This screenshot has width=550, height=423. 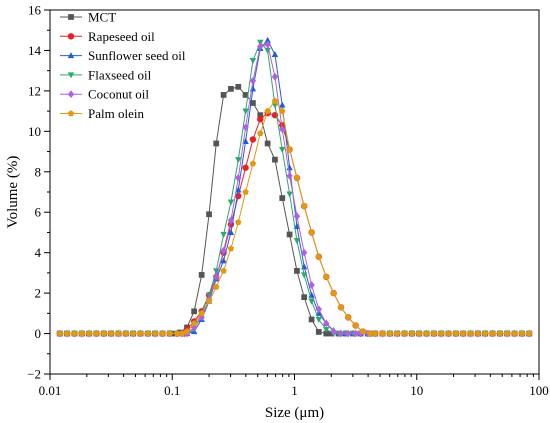 What do you see at coordinates (116, 113) in the screenshot?
I see `legend-label: Palm olein` at bounding box center [116, 113].